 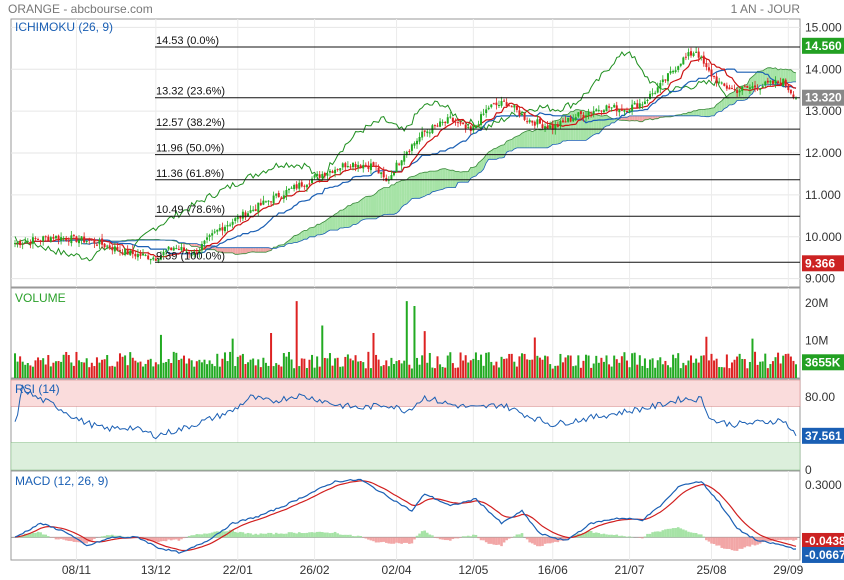 I want to click on rsi-panel-title: RSI (14), so click(x=37, y=389).